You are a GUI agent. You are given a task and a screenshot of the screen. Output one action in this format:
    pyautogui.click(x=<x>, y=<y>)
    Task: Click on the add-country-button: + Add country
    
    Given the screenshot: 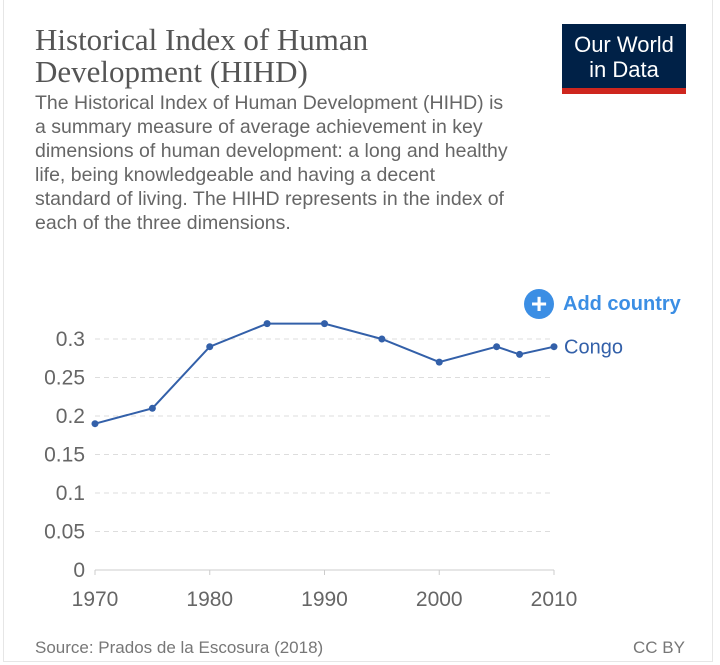 What is the action you would take?
    pyautogui.click(x=602, y=304)
    